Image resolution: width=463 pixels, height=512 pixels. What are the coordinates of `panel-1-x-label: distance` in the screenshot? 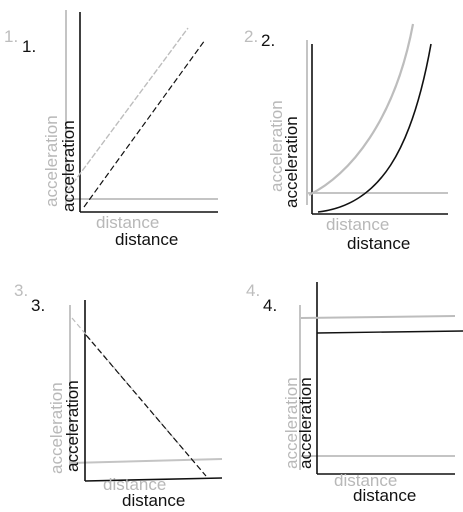 It's located at (146, 239).